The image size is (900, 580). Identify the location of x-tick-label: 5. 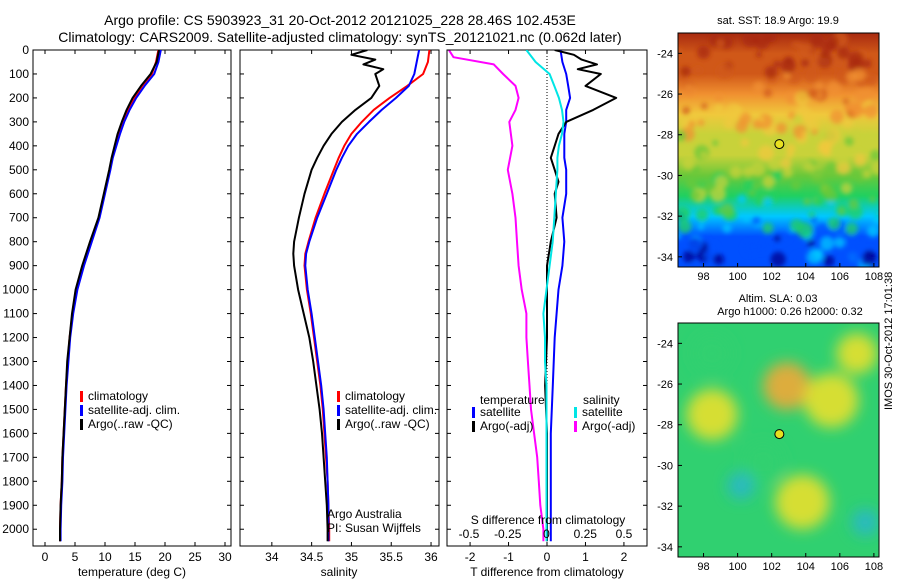
(75, 557).